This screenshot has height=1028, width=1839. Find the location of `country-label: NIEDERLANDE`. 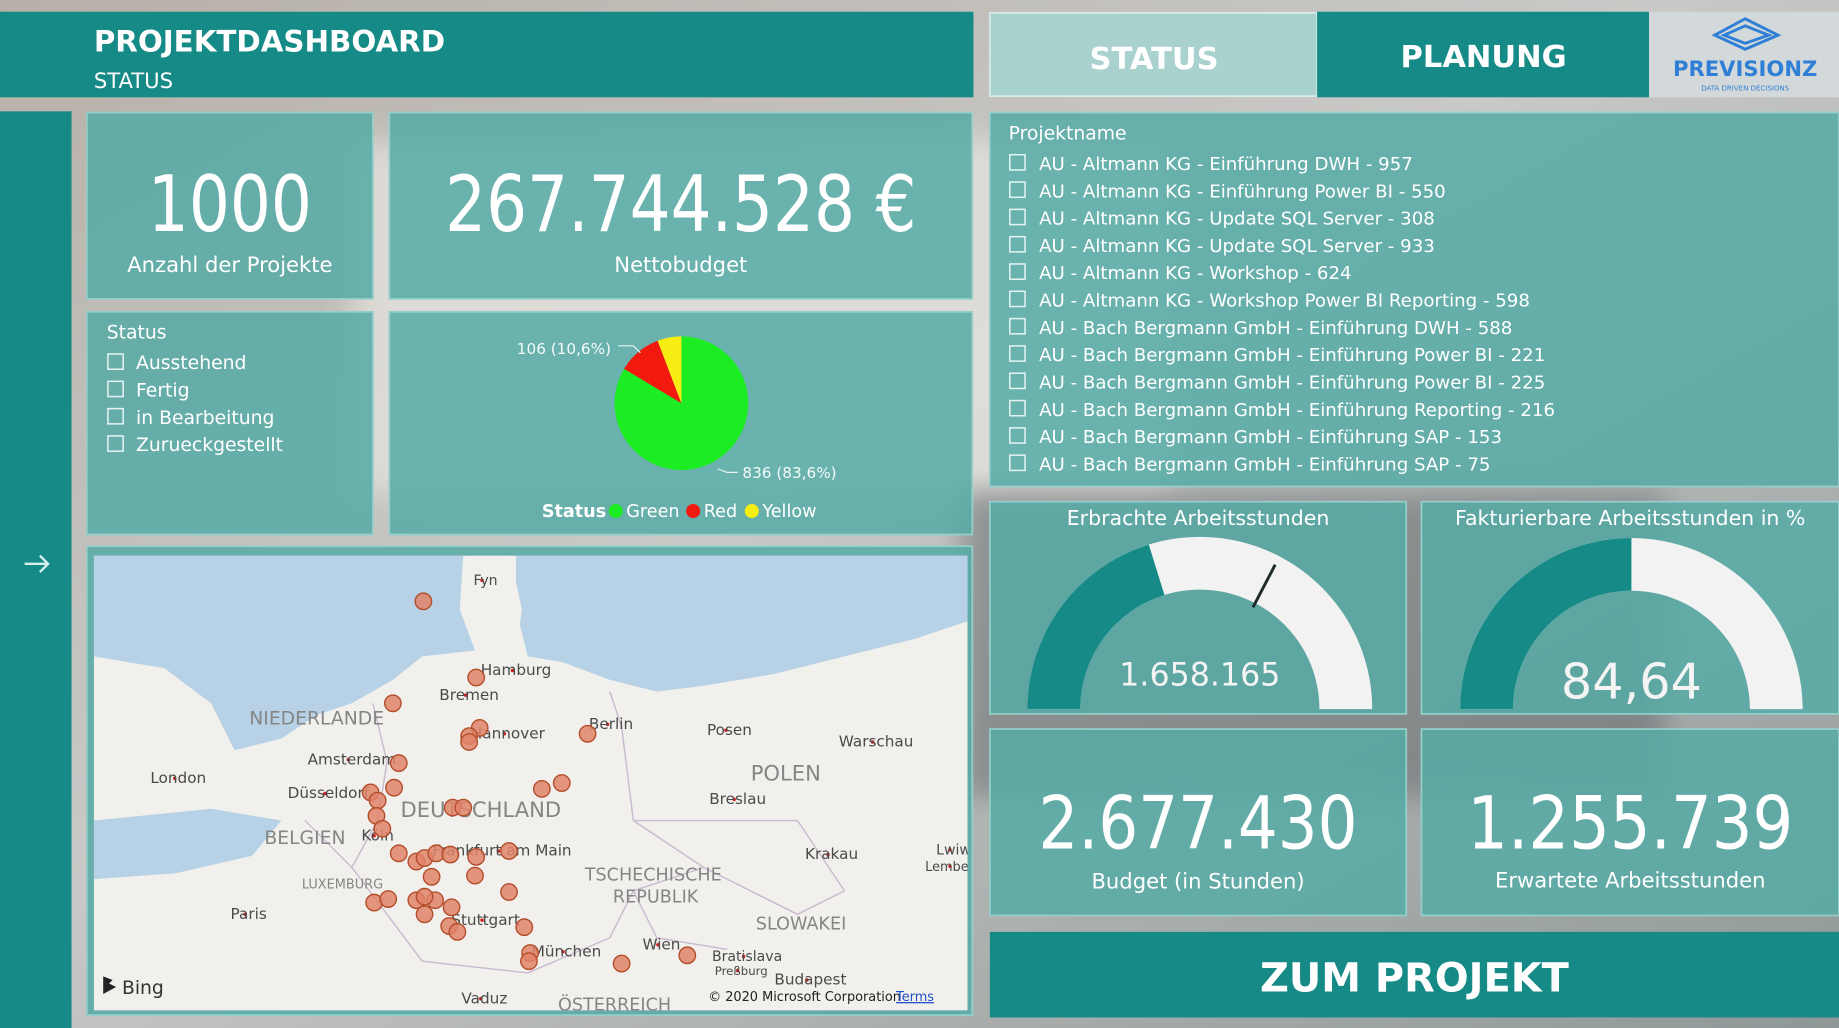

country-label: NIEDERLANDE is located at coordinates (316, 718).